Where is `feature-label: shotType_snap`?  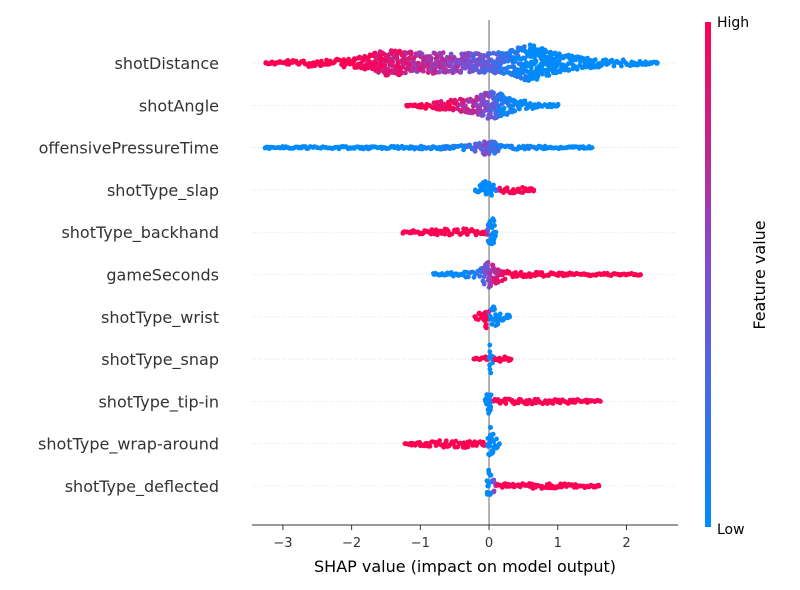 feature-label: shotType_snap is located at coordinates (160, 360).